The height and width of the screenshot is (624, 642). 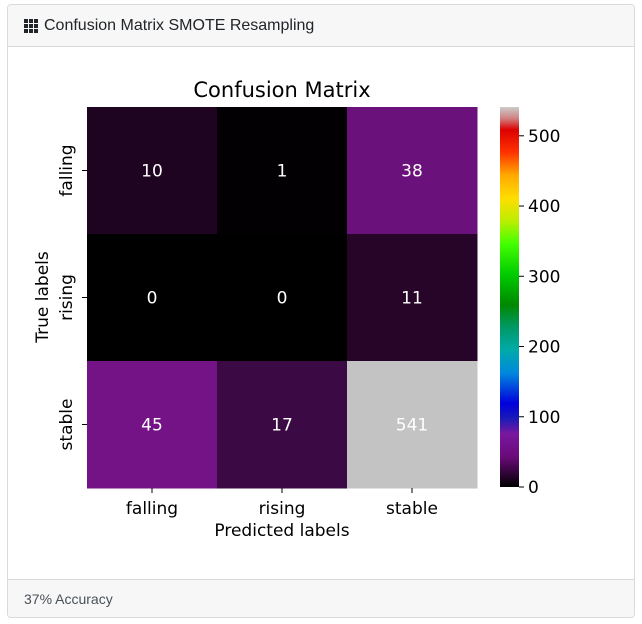 I want to click on y-tick-label: falling, so click(x=67, y=170).